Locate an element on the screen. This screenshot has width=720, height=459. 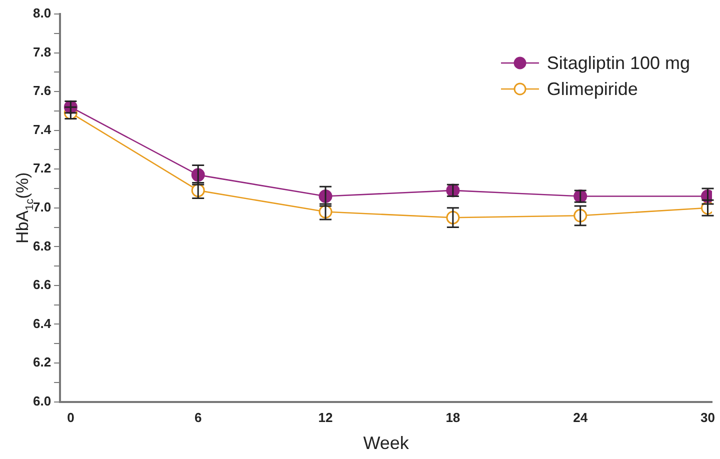
x-tick-label: 0 is located at coordinates (70, 418).